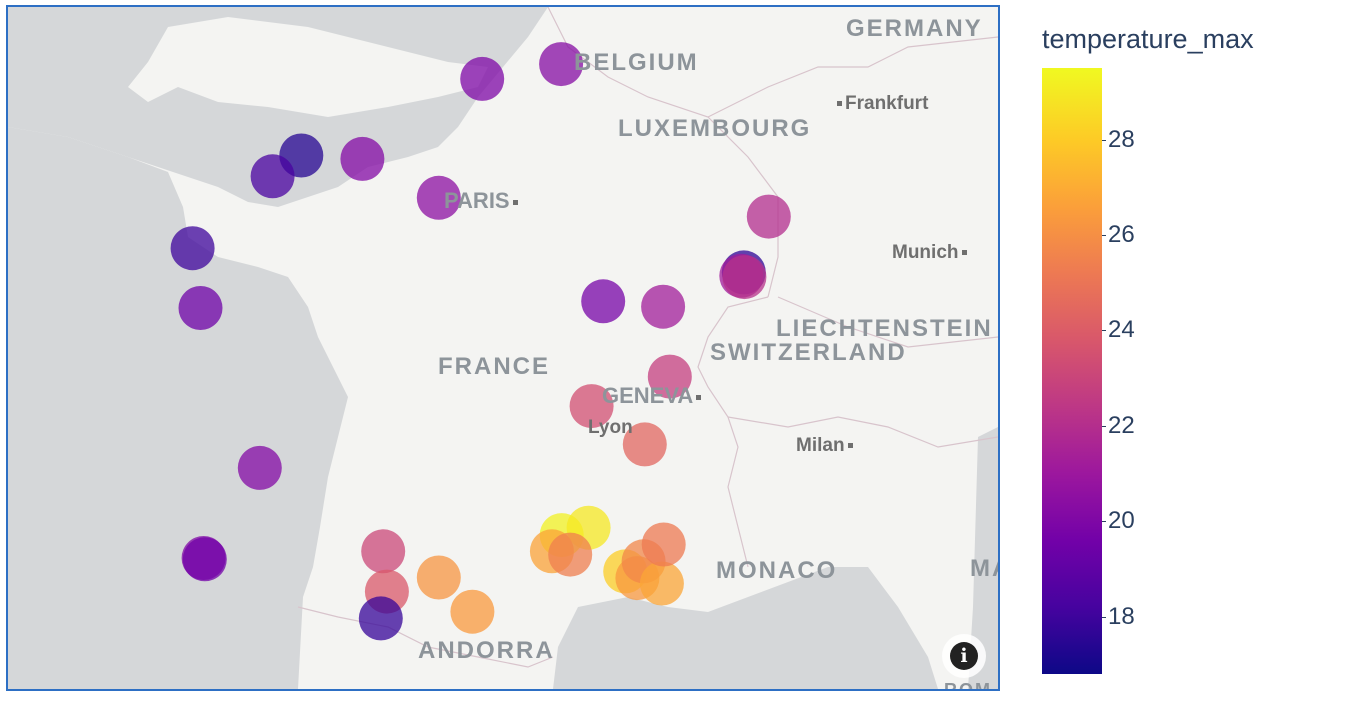  Describe the element at coordinates (494, 366) in the screenshot. I see `country-label-france: FRANCE` at that location.